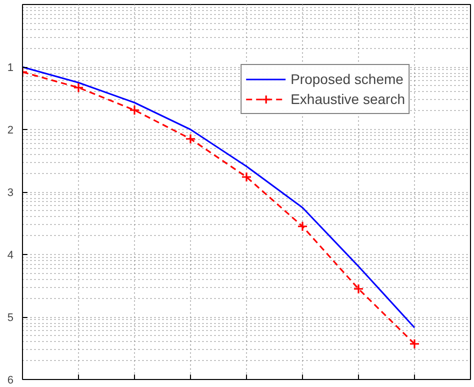 Image resolution: width=474 pixels, height=387 pixels. Describe the element at coordinates (10, 130) in the screenshot. I see `y-tick-label: 2` at that location.